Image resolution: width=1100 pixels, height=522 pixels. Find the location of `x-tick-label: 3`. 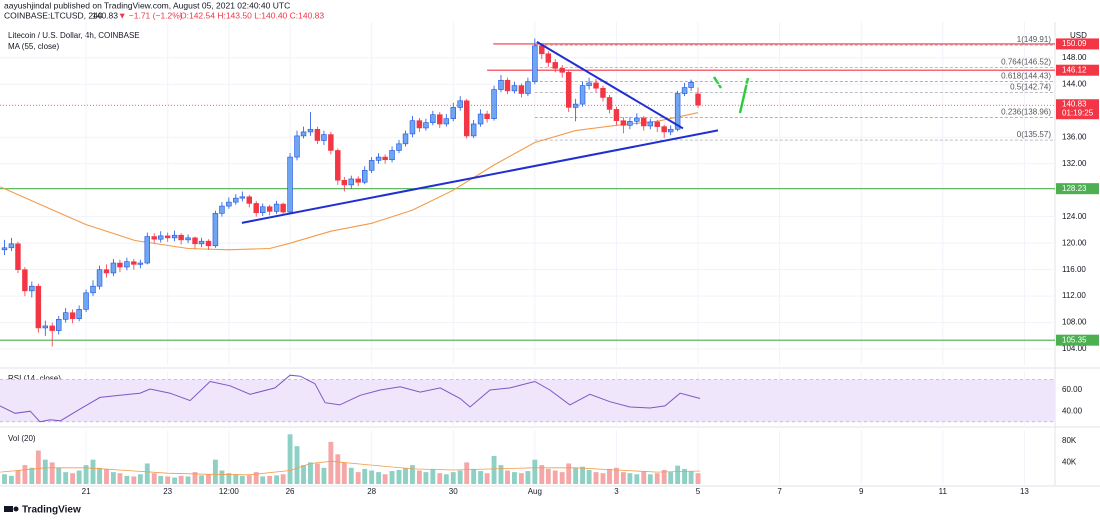

x-tick-label: 3 is located at coordinates (616, 491).